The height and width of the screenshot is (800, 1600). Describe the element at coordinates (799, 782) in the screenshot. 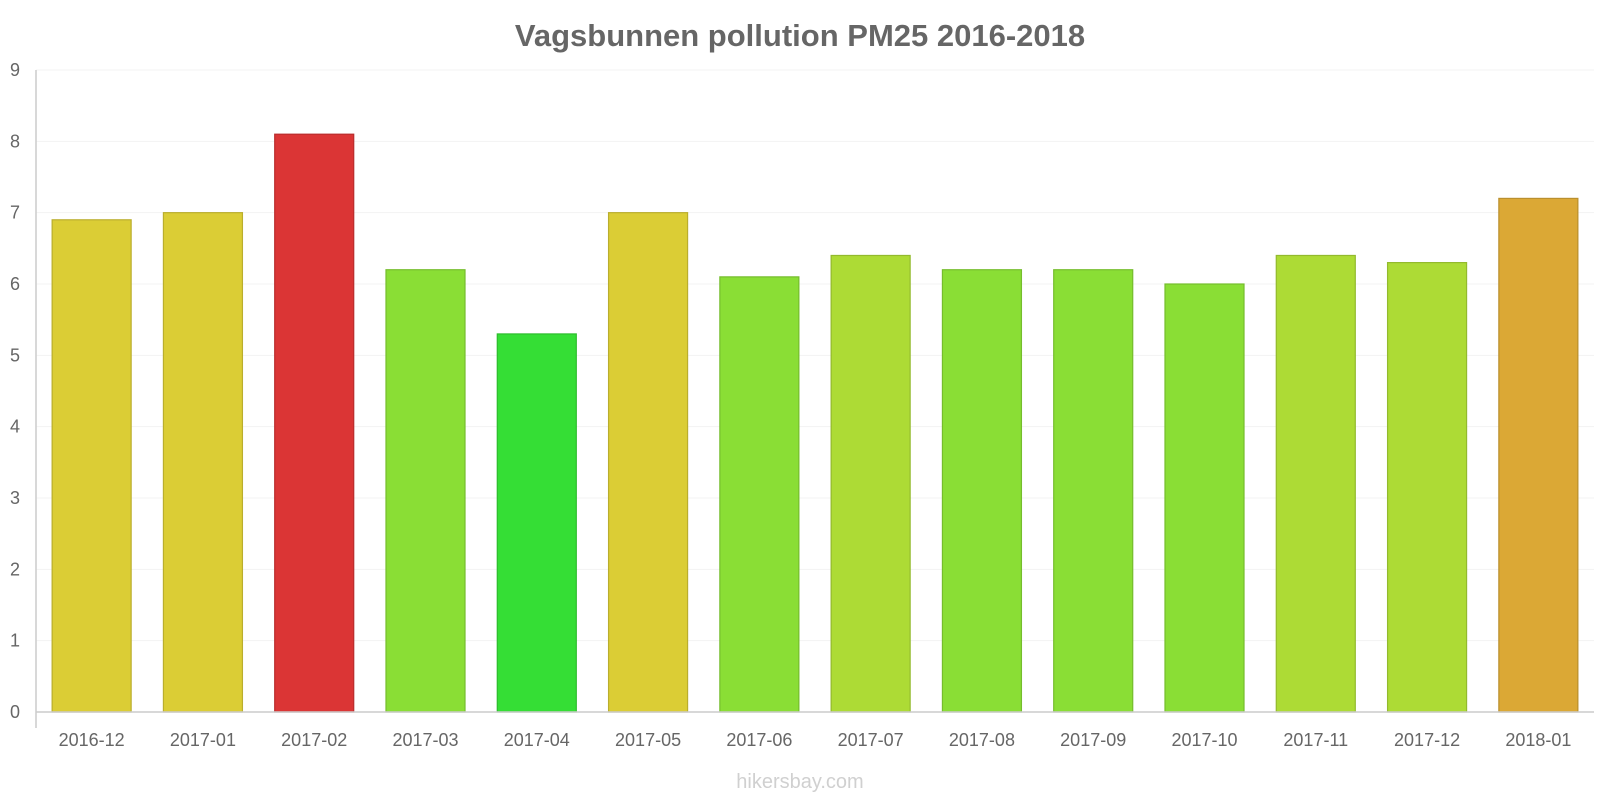

I see `credit-text: hikersbay.com` at that location.